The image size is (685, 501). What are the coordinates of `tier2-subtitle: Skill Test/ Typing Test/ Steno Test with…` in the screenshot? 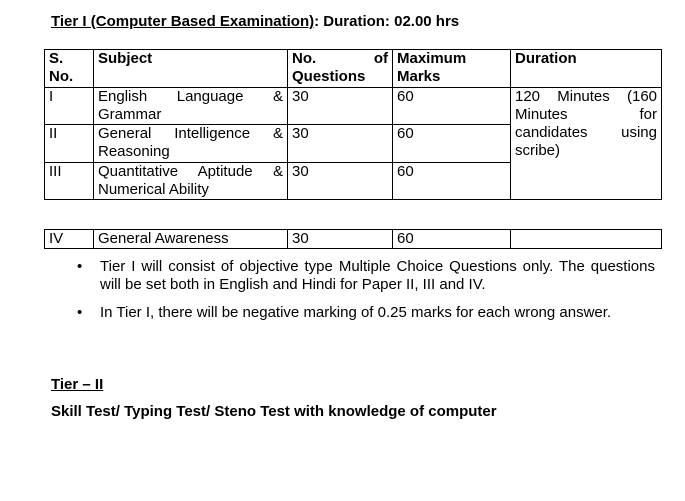 It's located at (274, 411).